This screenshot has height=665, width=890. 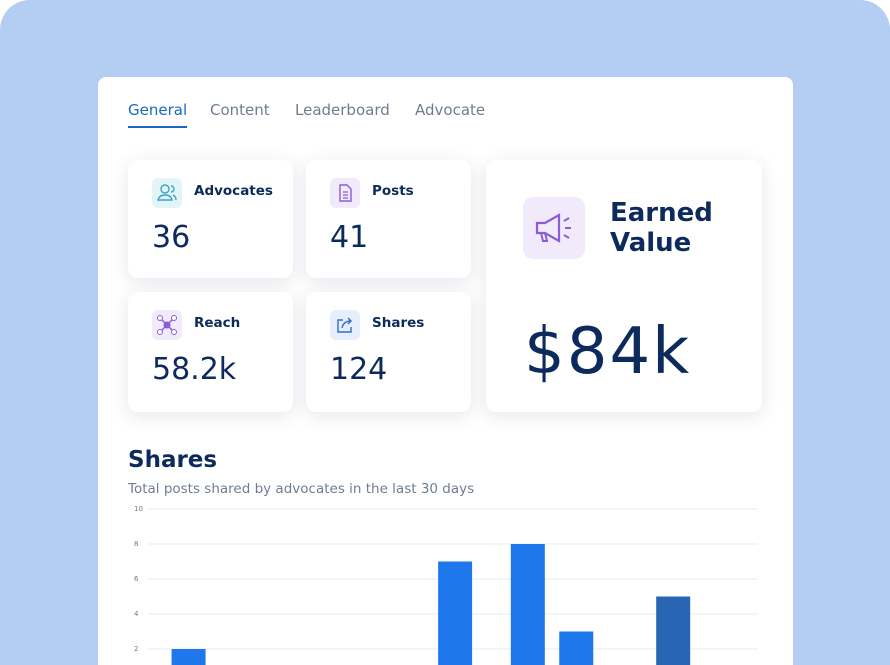 What do you see at coordinates (608, 352) in the screenshot?
I see `earned-value: $84k` at bounding box center [608, 352].